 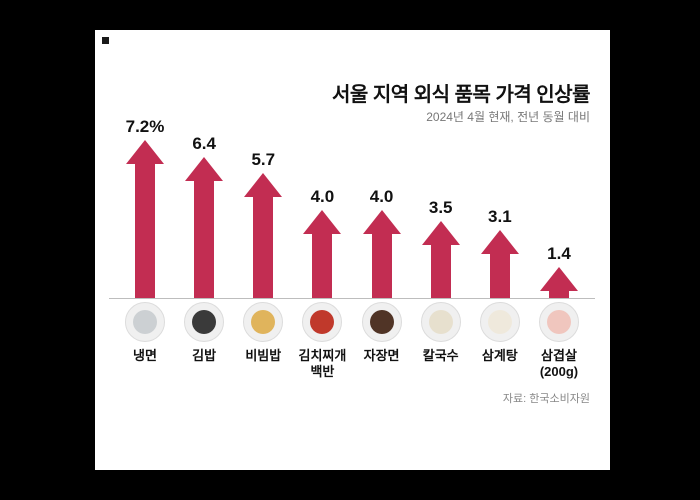 I want to click on chart-column: 4.0 김치찌개 백반, so click(x=322, y=243).